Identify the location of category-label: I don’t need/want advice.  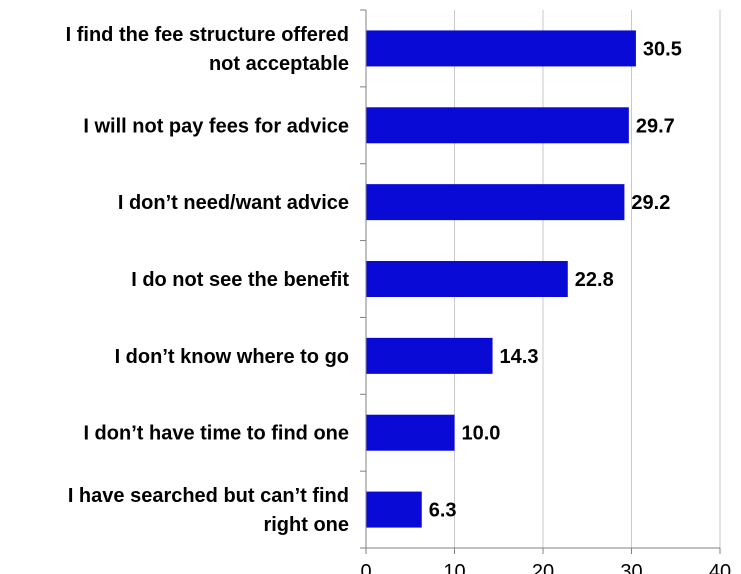
(233, 203).